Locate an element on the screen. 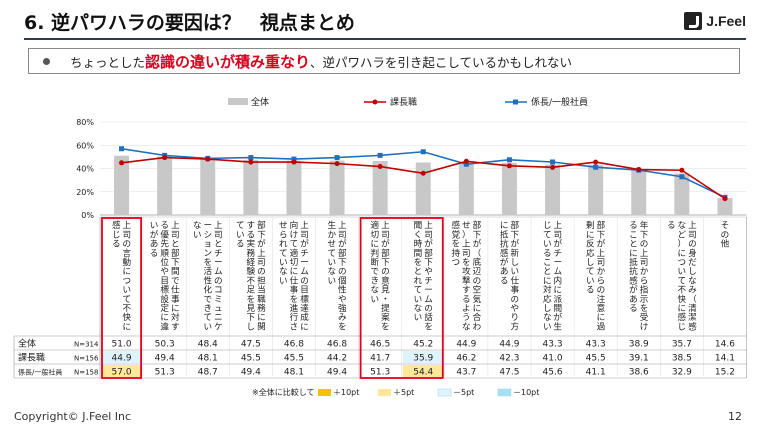 Image resolution: width=768 pixels, height=432 pixels. table-row-n: N=156 is located at coordinates (86, 359).